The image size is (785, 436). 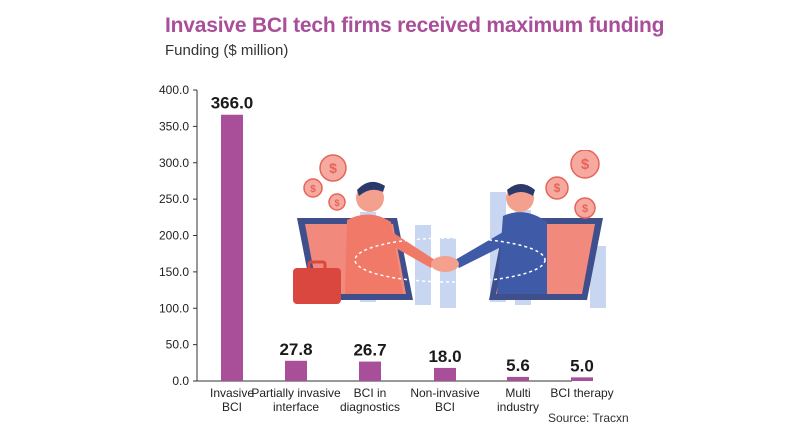 I want to click on y-tick-label: 250.0, so click(x=174, y=199).